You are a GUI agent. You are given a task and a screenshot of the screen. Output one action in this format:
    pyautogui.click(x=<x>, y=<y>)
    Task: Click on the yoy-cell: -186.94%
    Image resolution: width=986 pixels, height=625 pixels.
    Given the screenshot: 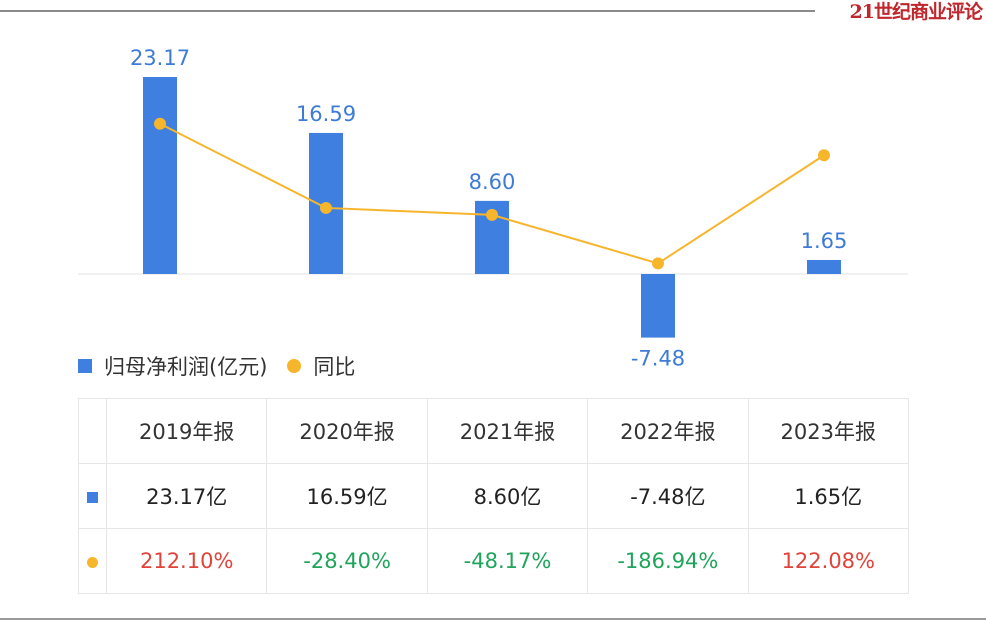 What is the action you would take?
    pyautogui.click(x=668, y=561)
    